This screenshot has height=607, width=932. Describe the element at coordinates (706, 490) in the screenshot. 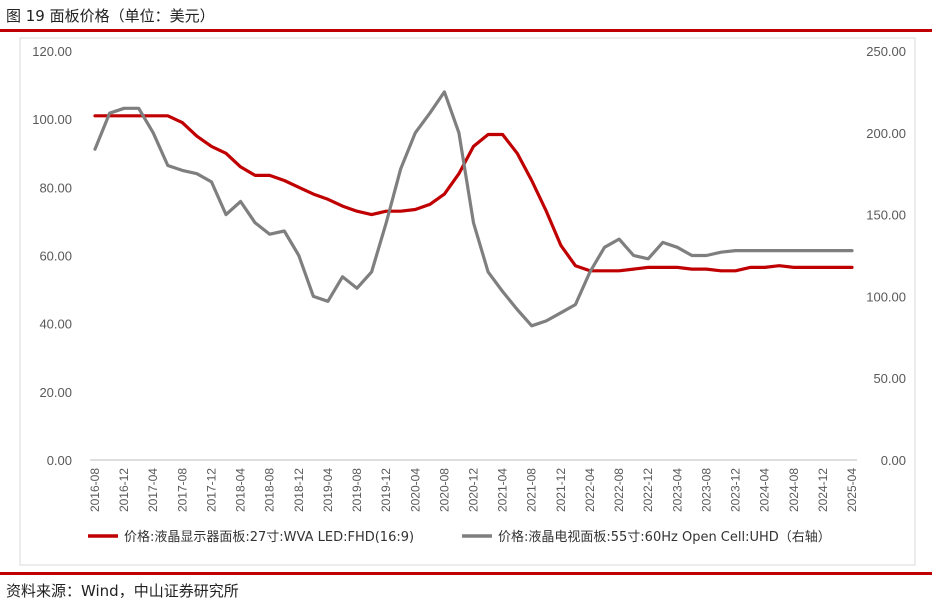

I see `x-tick-label: 2023-08` at that location.